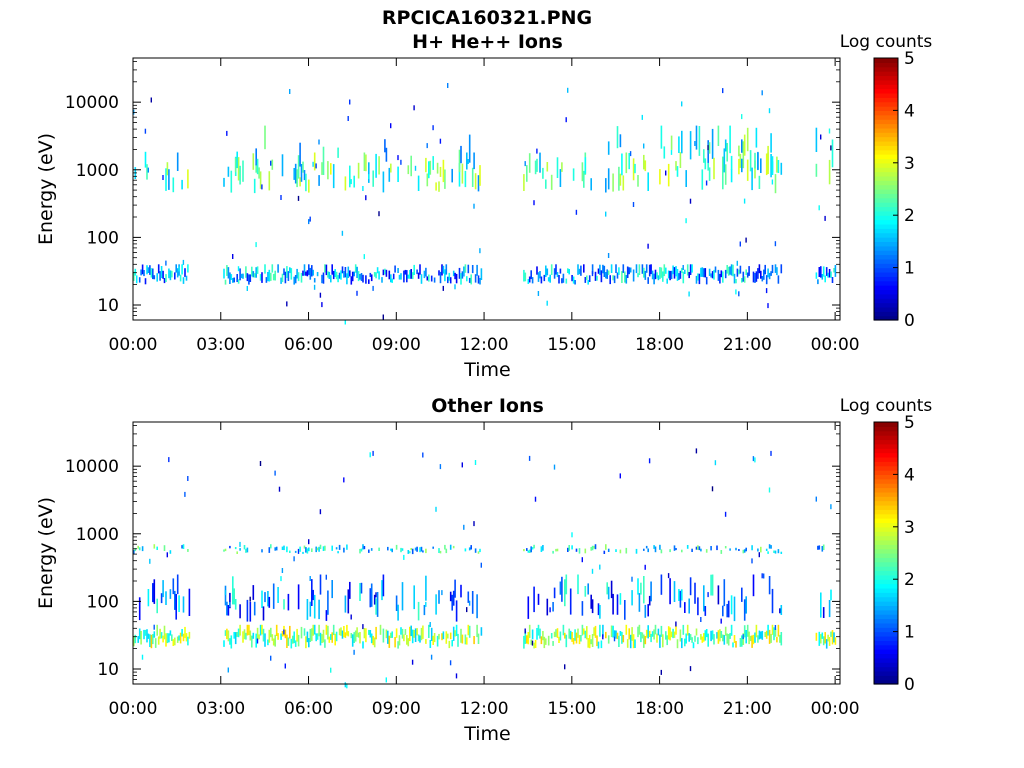  I want to click on x-tick-label: 15:00, so click(571, 709).